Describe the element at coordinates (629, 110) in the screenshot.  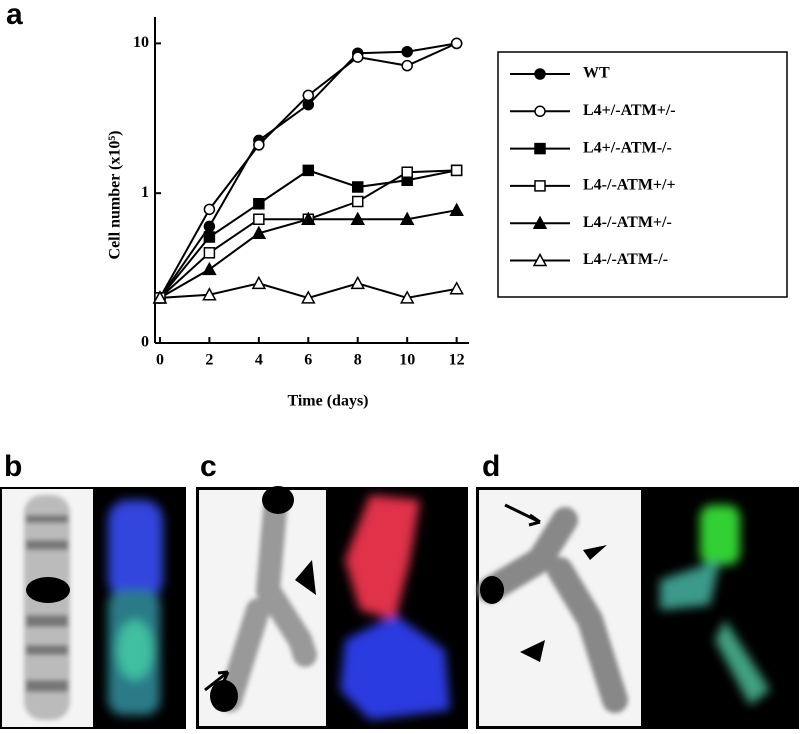
I see `legend-label: L4+/-ATM+/-` at that location.